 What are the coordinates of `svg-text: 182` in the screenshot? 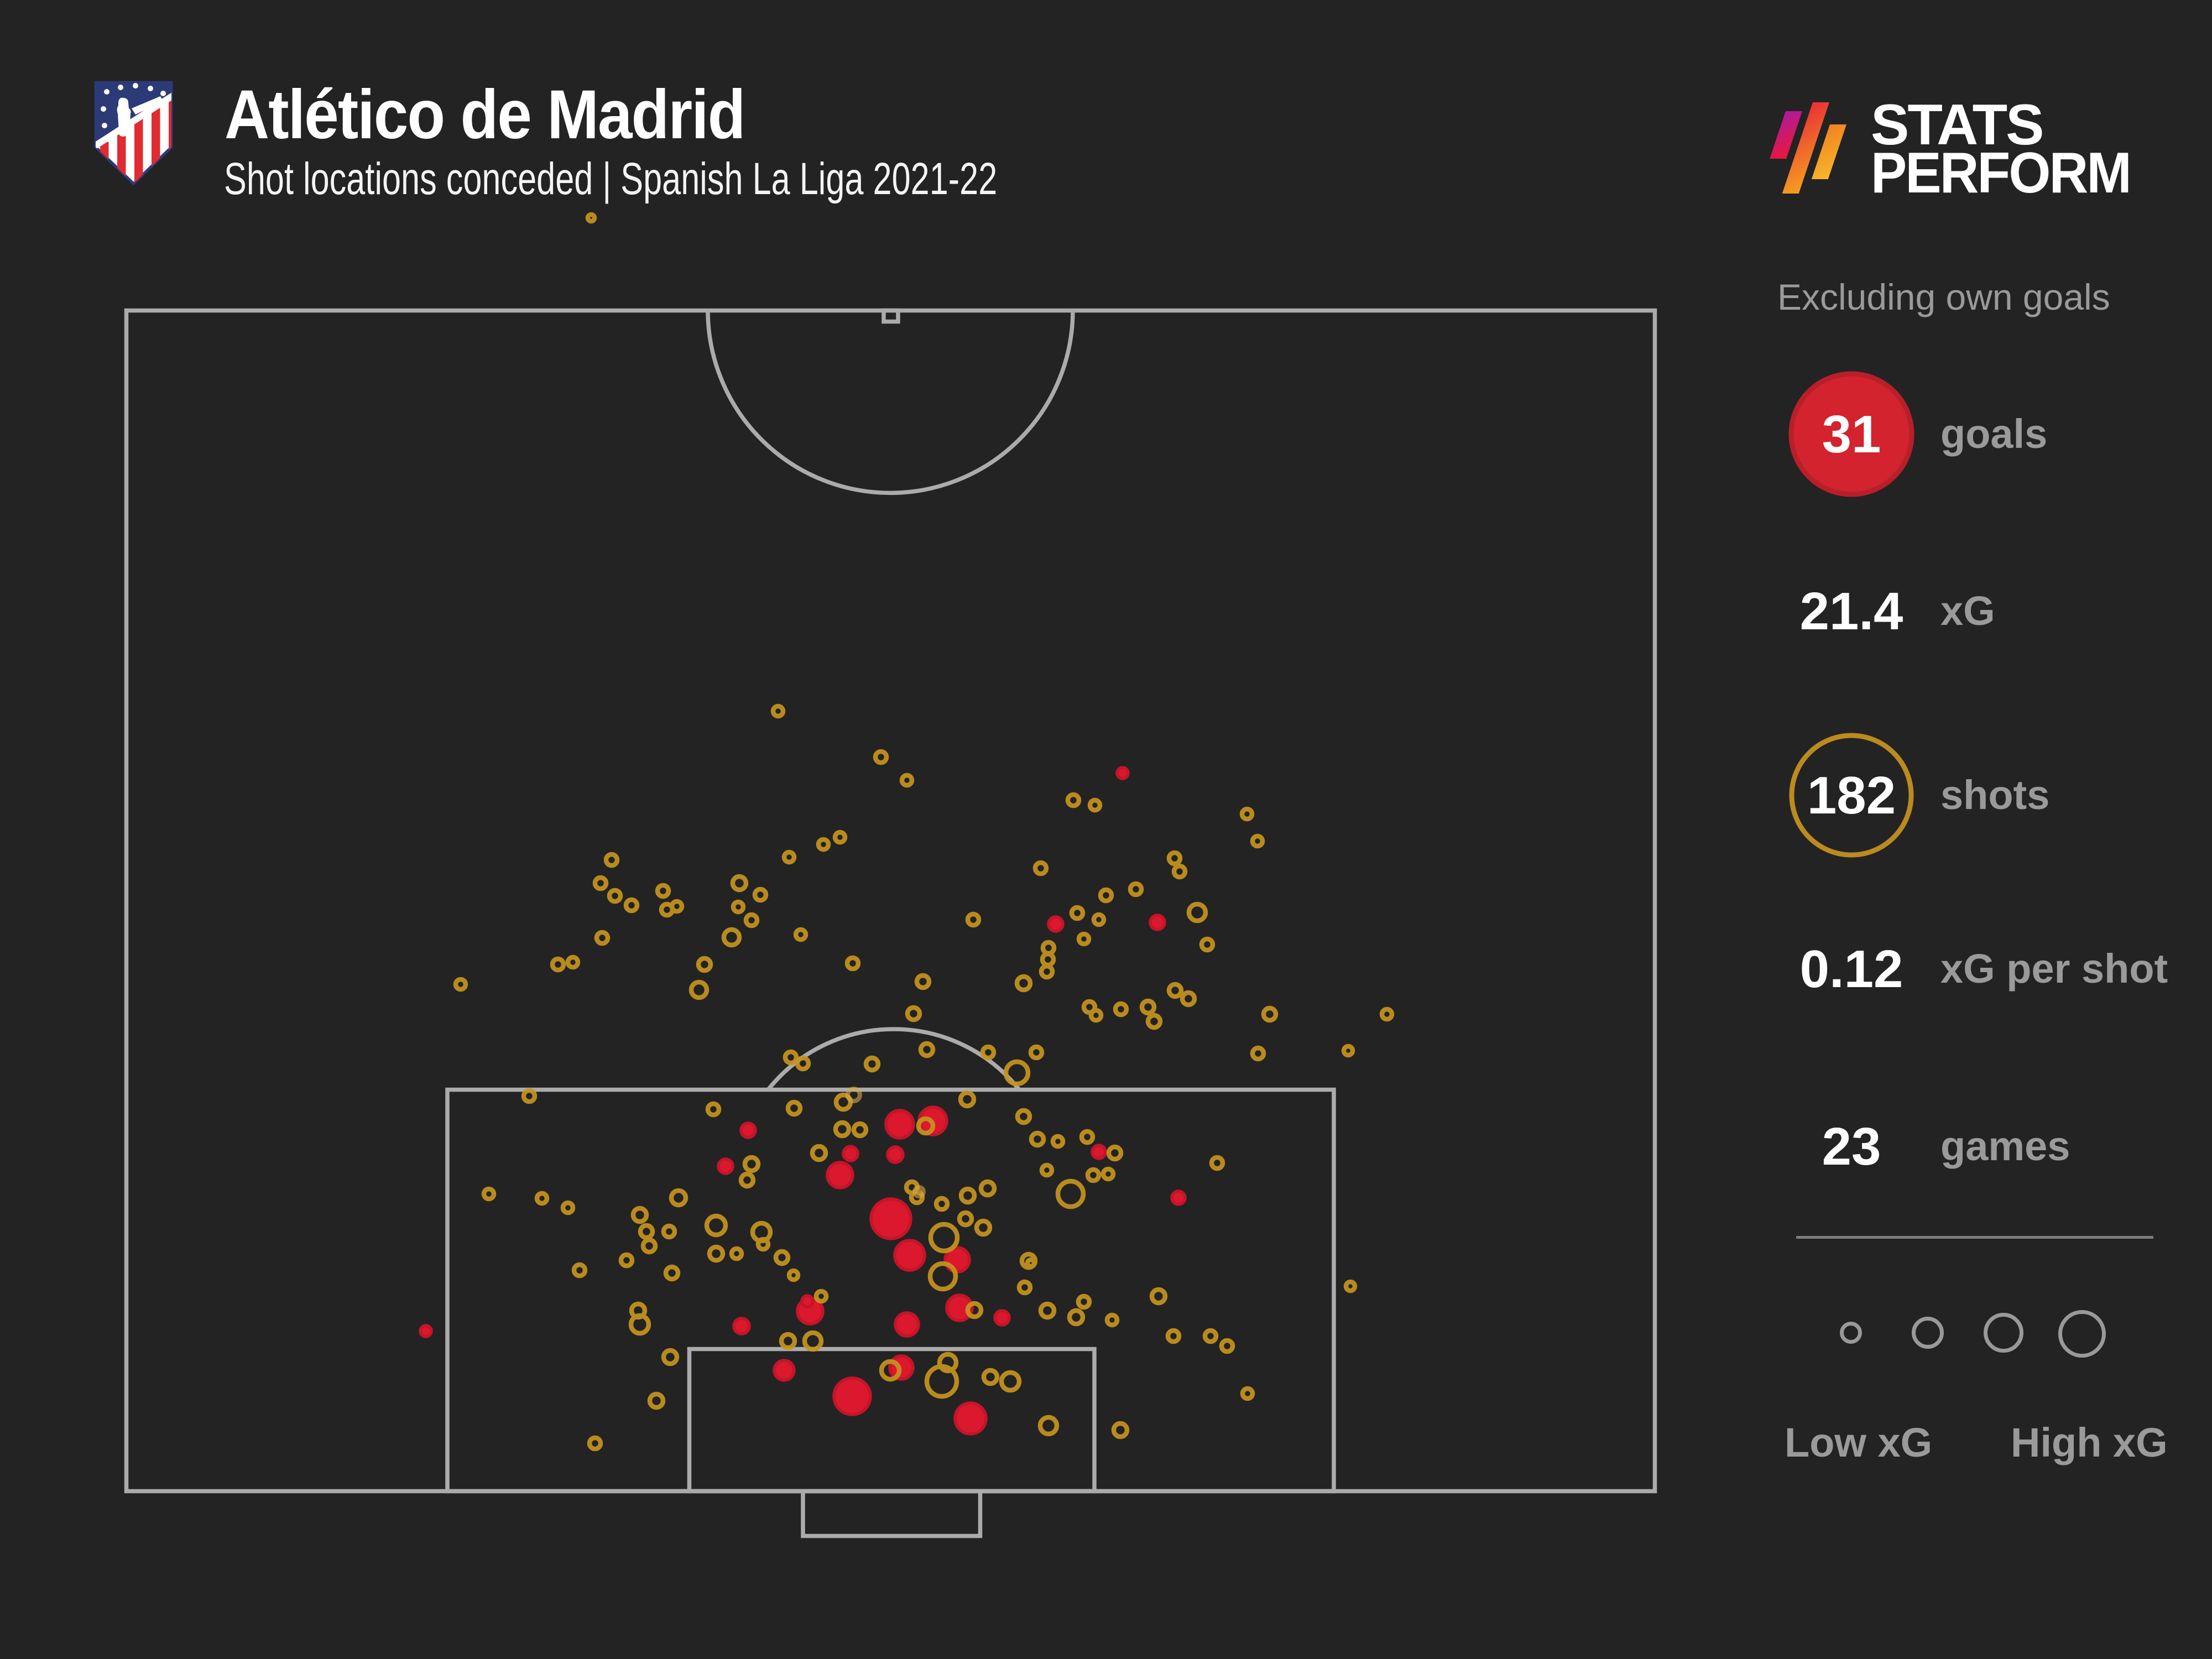 It's located at (1852, 795).